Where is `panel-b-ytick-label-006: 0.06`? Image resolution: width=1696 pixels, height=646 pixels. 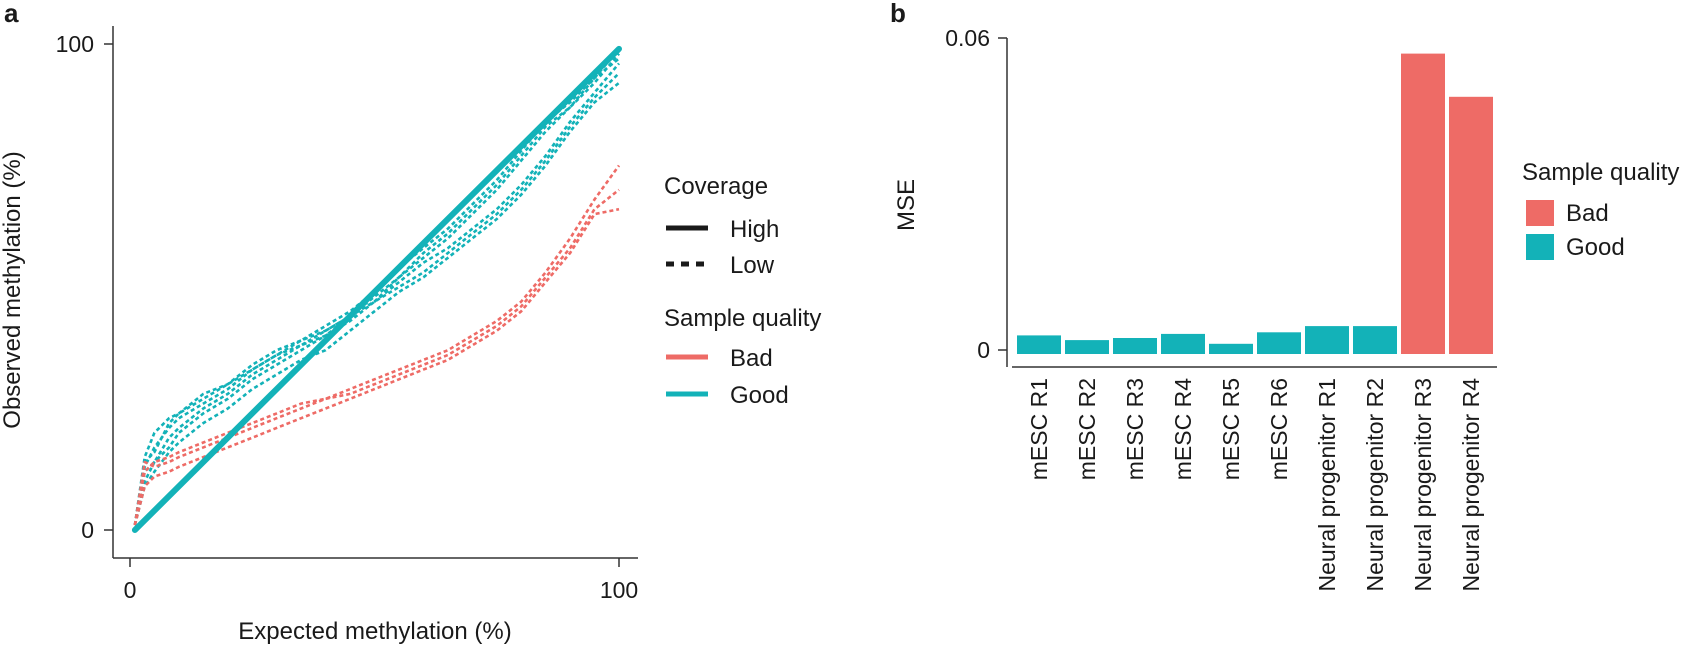 panel-b-ytick-label-006: 0.06 is located at coordinates (967, 38).